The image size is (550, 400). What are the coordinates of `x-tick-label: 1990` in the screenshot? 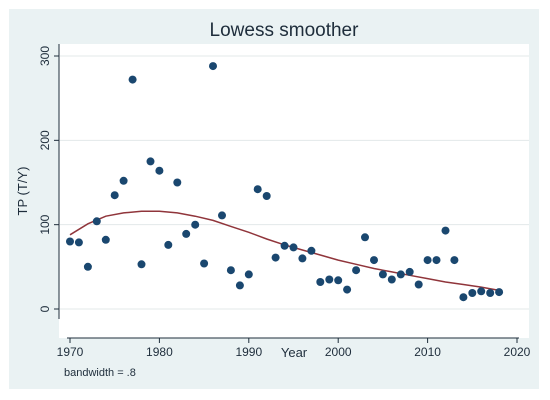 It's located at (248, 352).